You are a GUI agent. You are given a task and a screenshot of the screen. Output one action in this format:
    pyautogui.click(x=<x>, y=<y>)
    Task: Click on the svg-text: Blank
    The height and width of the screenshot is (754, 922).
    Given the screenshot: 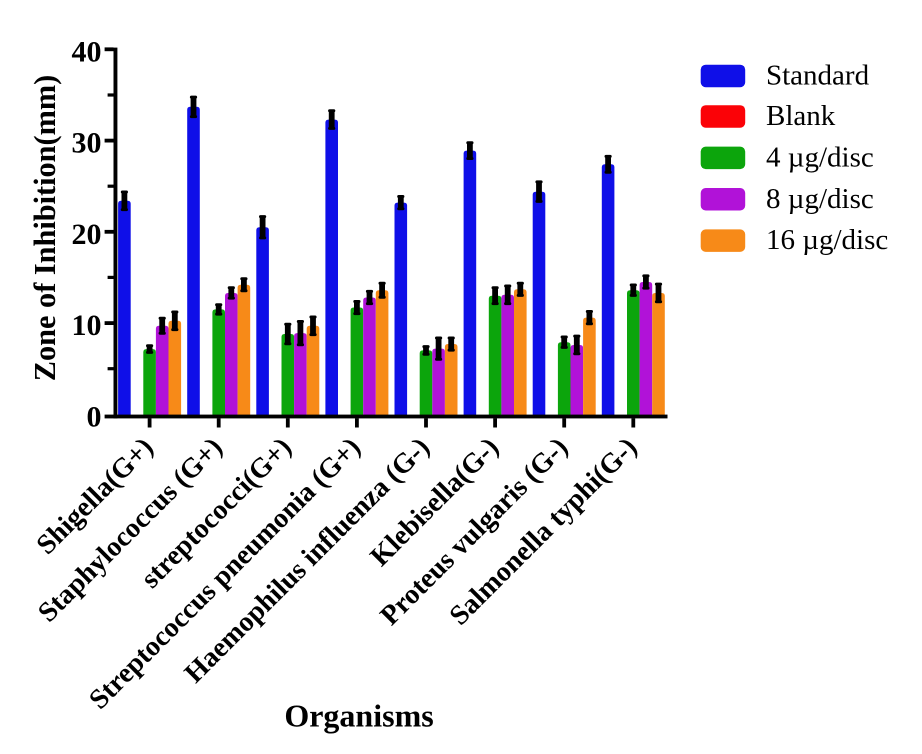 What is the action you would take?
    pyautogui.click(x=801, y=116)
    